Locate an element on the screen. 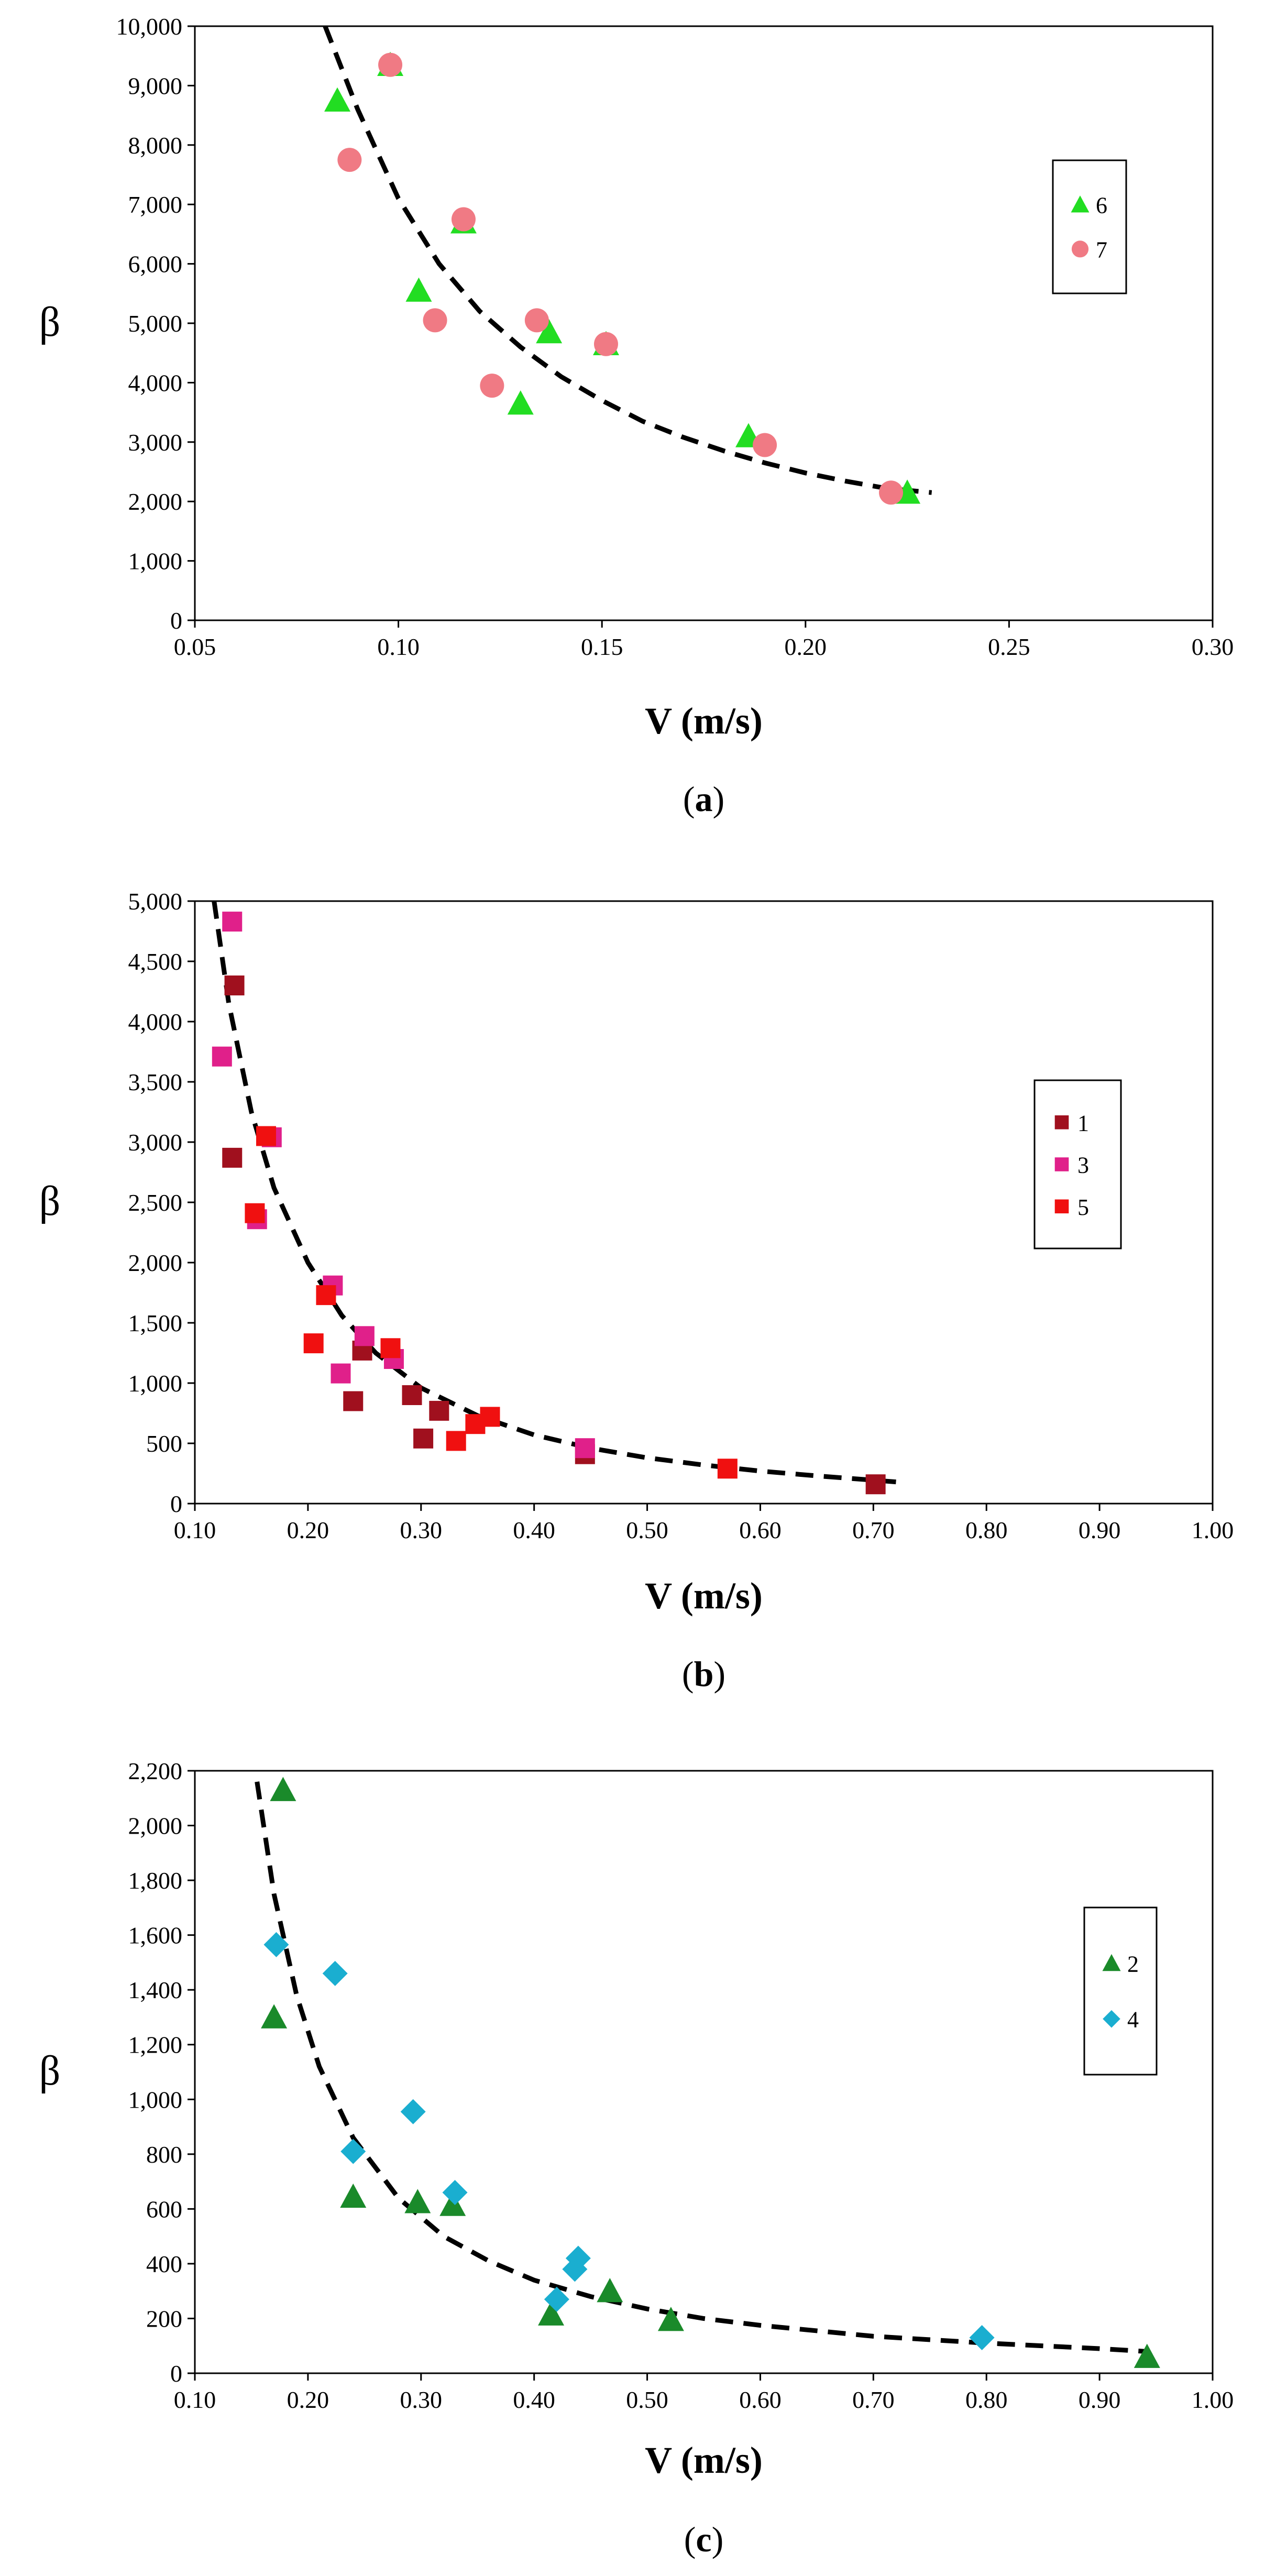  x-tick-label: 0.20 is located at coordinates (806, 646).